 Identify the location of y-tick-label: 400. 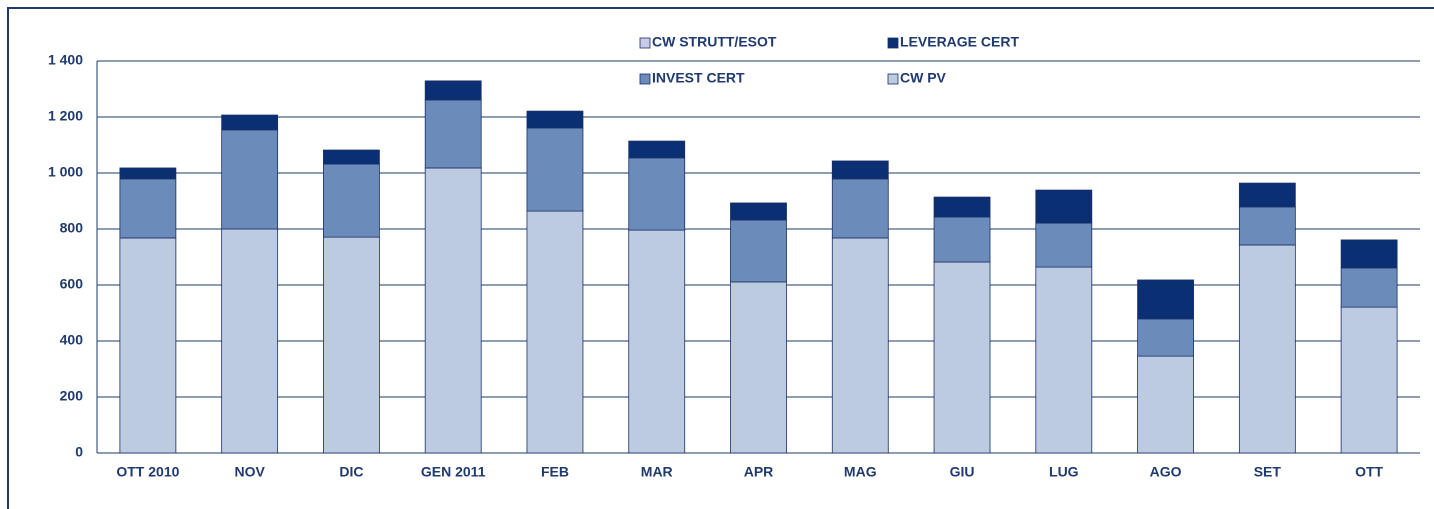
(72, 340).